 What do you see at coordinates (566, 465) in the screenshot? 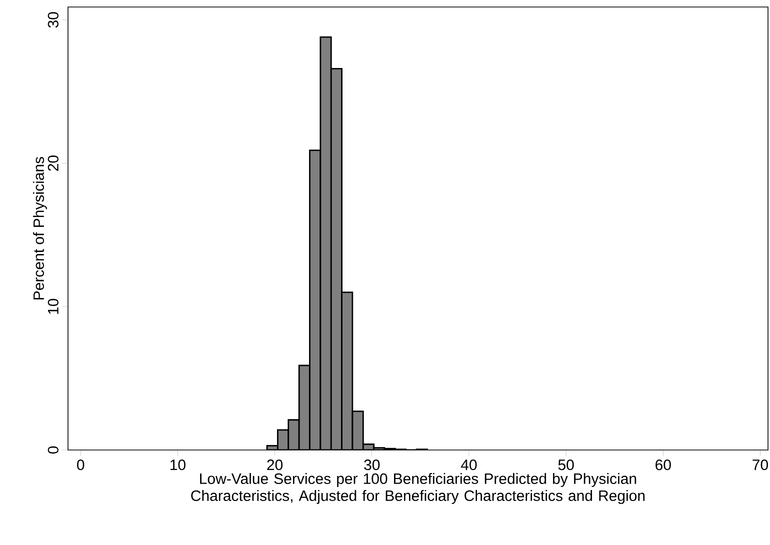
I see `x-tick-label: 50` at bounding box center [566, 465].